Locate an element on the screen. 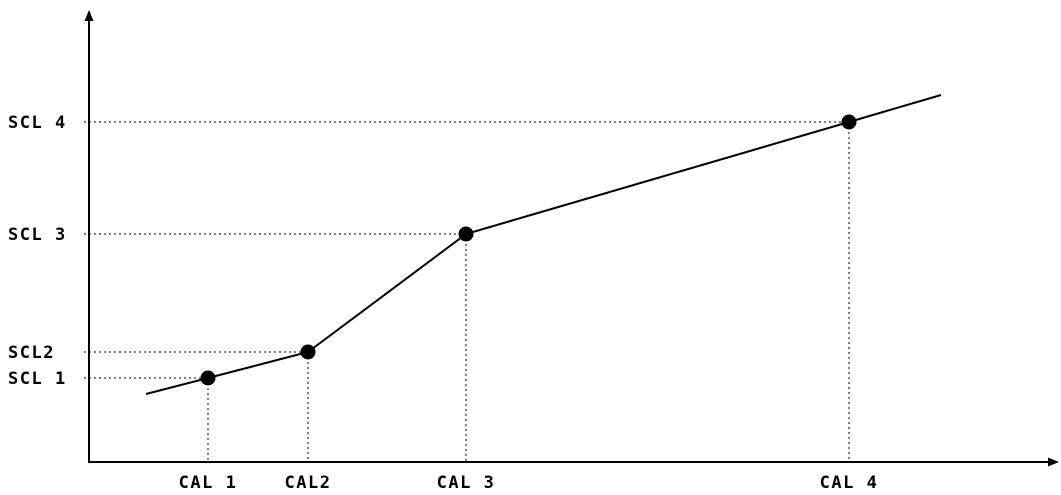 The image size is (1061, 495). y-axis-arrow-icon is located at coordinates (89, 15).